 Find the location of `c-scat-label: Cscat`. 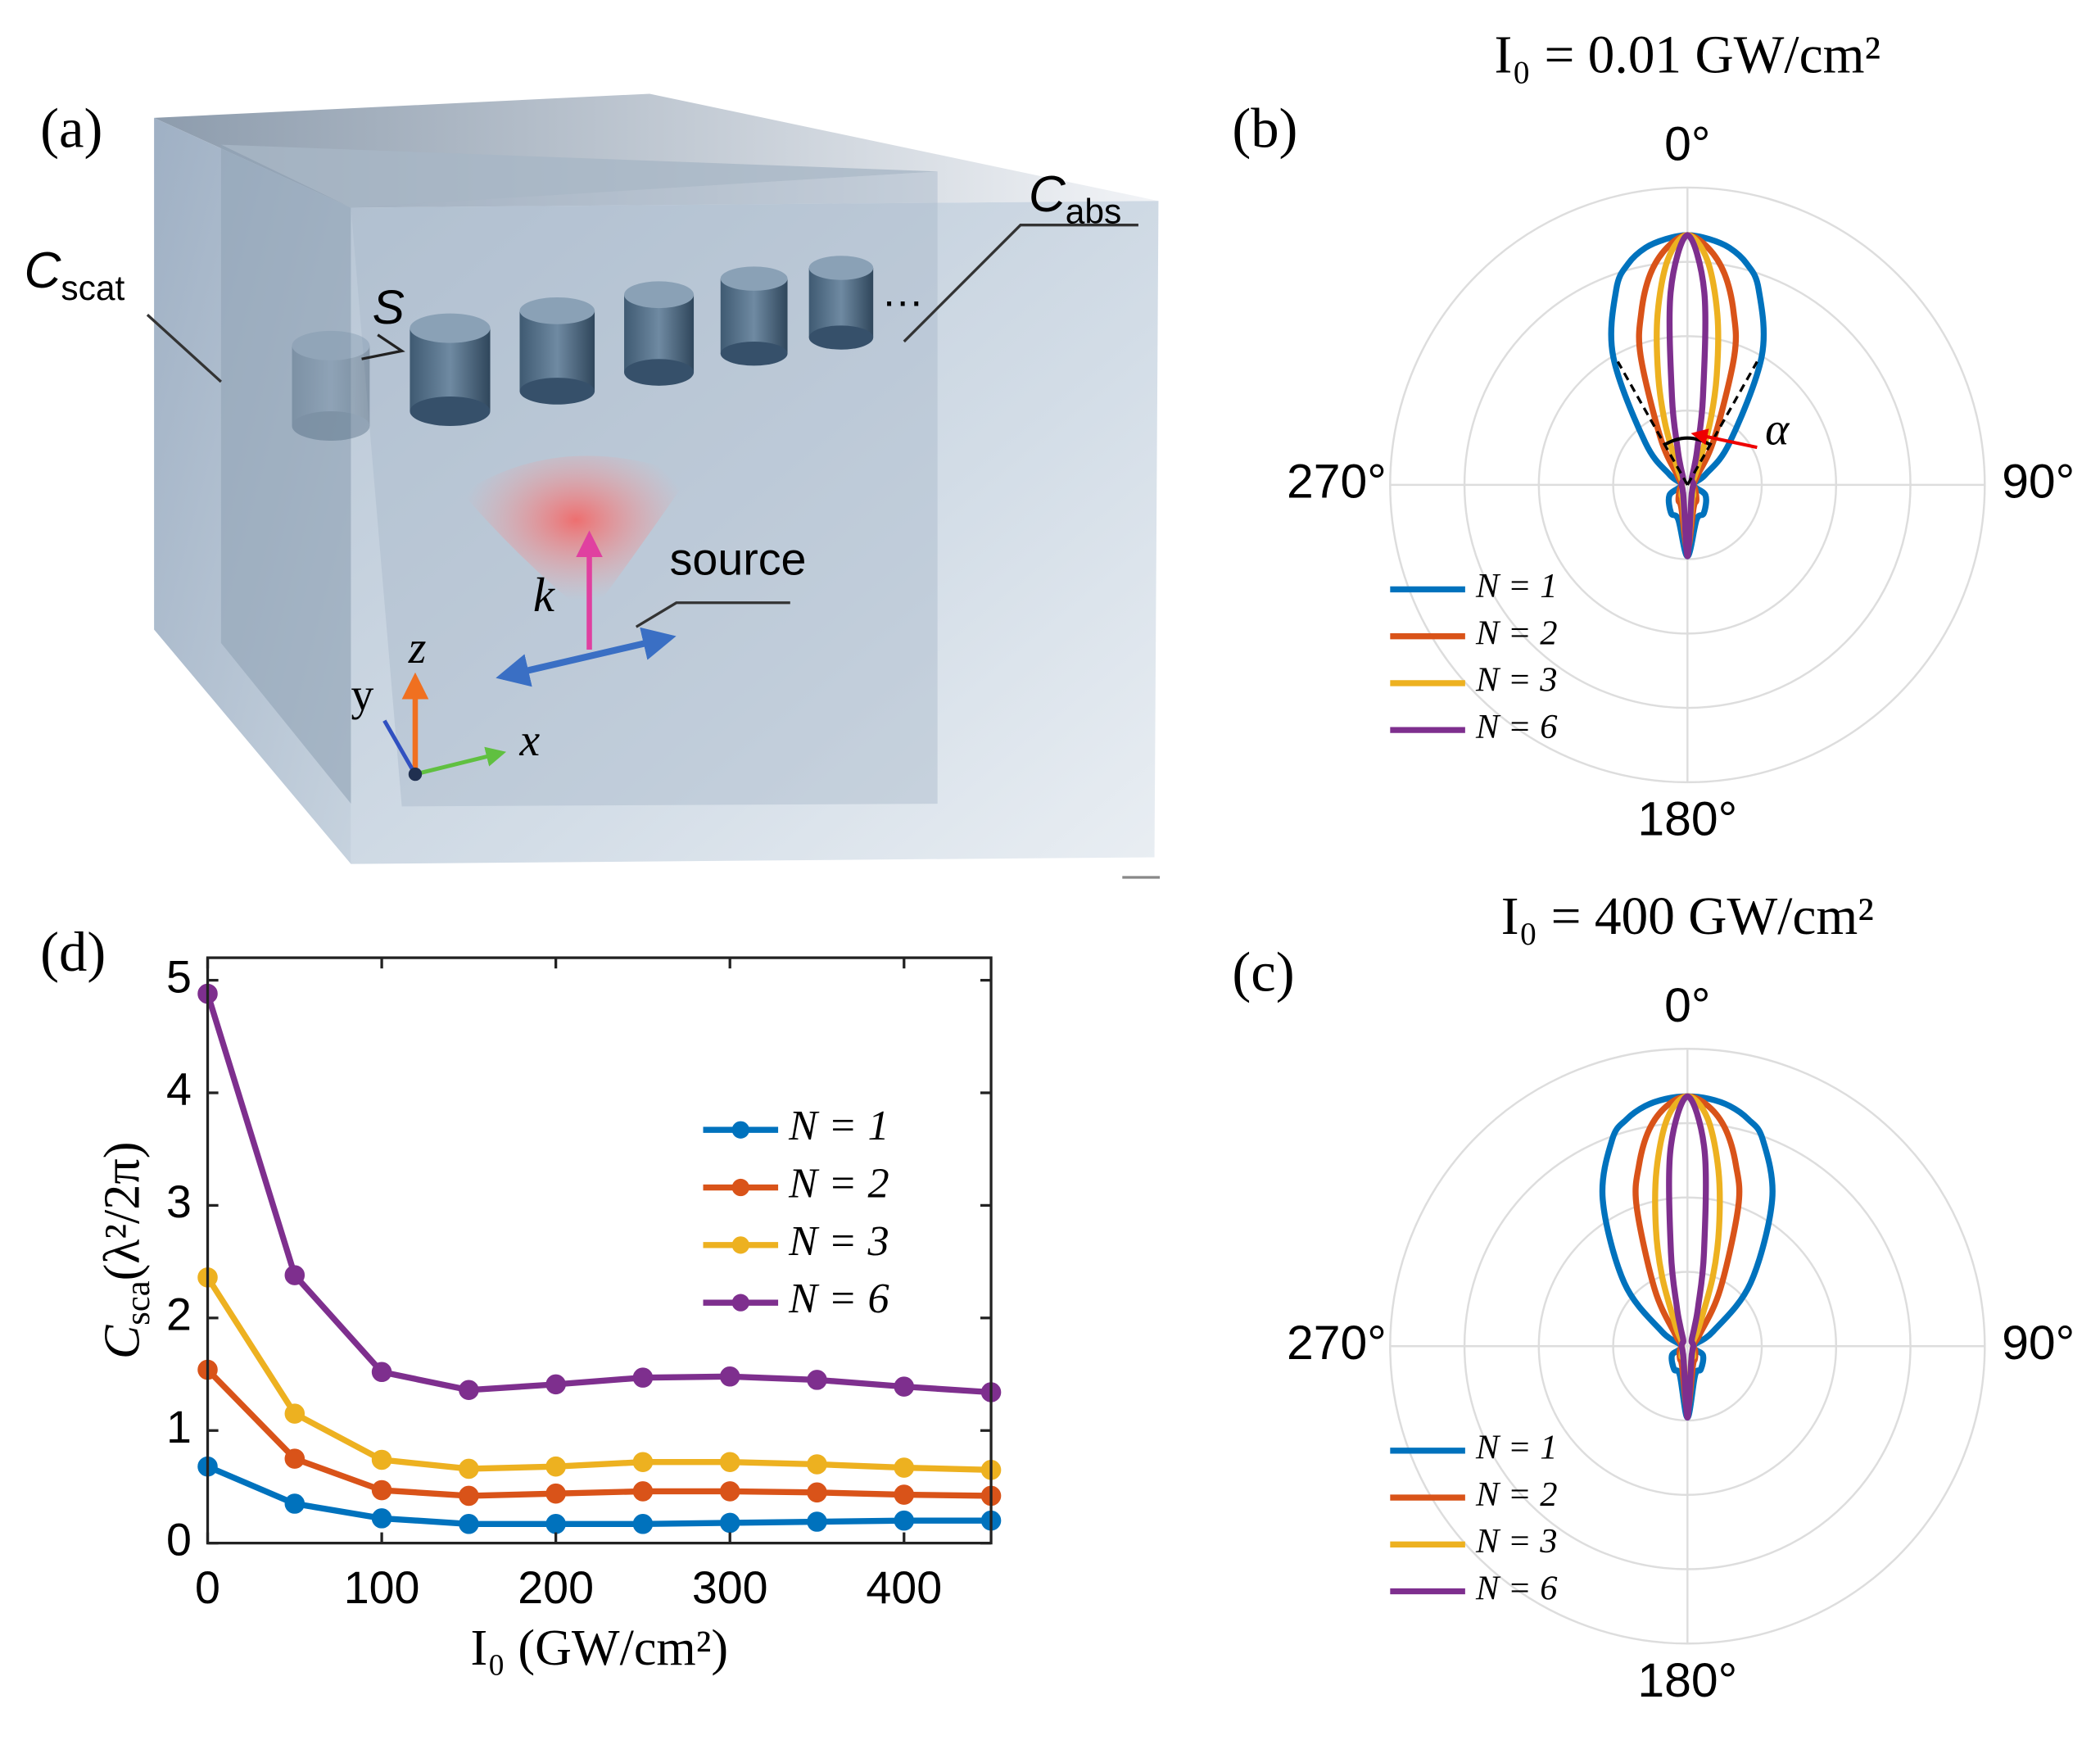

c-scat-label: Cscat is located at coordinates (75, 275).